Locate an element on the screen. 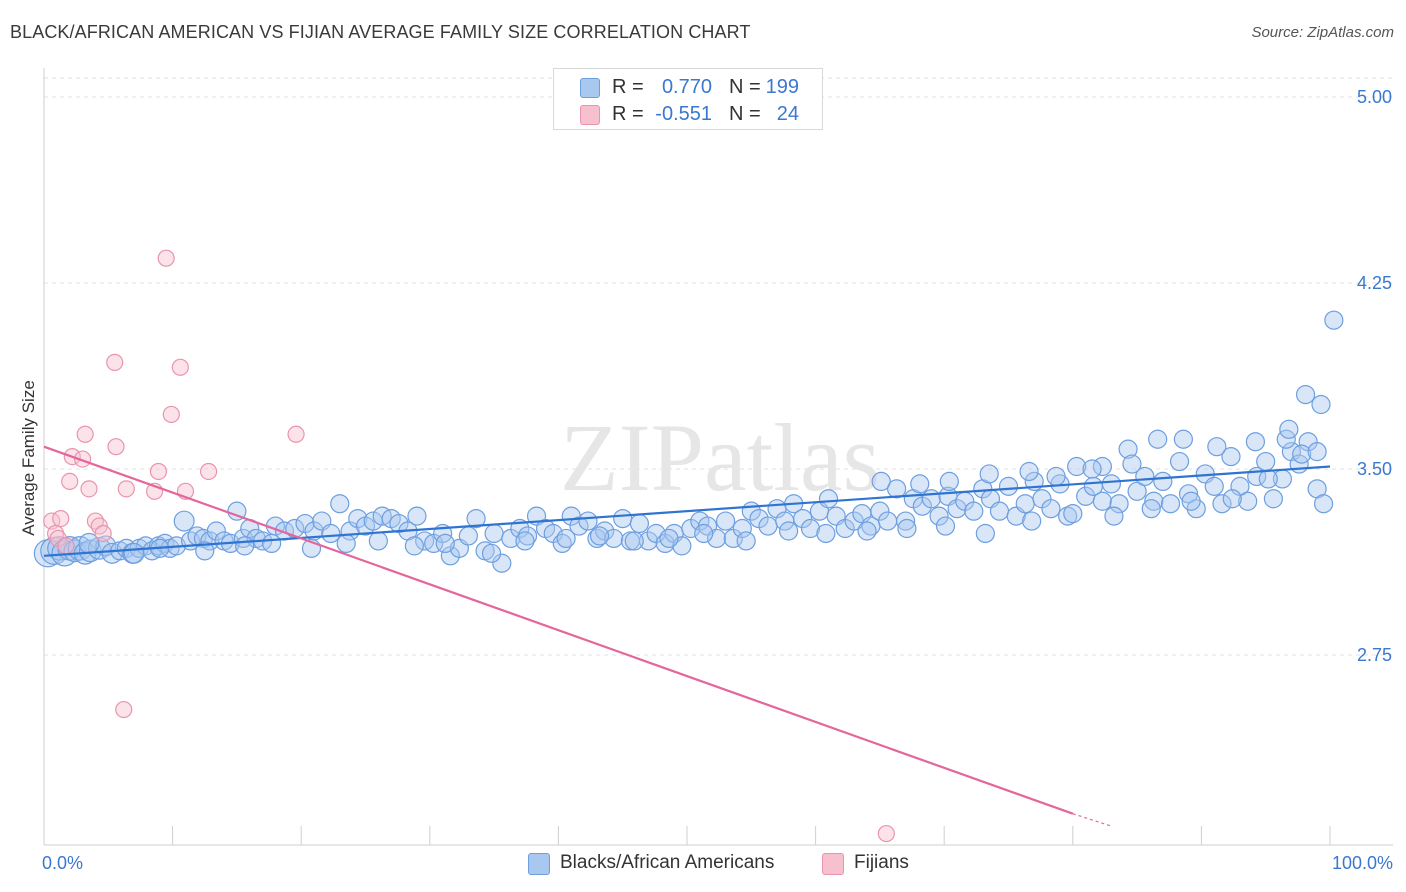  source-label: Source: ZipAtlas.com is located at coordinates (1322, 32).